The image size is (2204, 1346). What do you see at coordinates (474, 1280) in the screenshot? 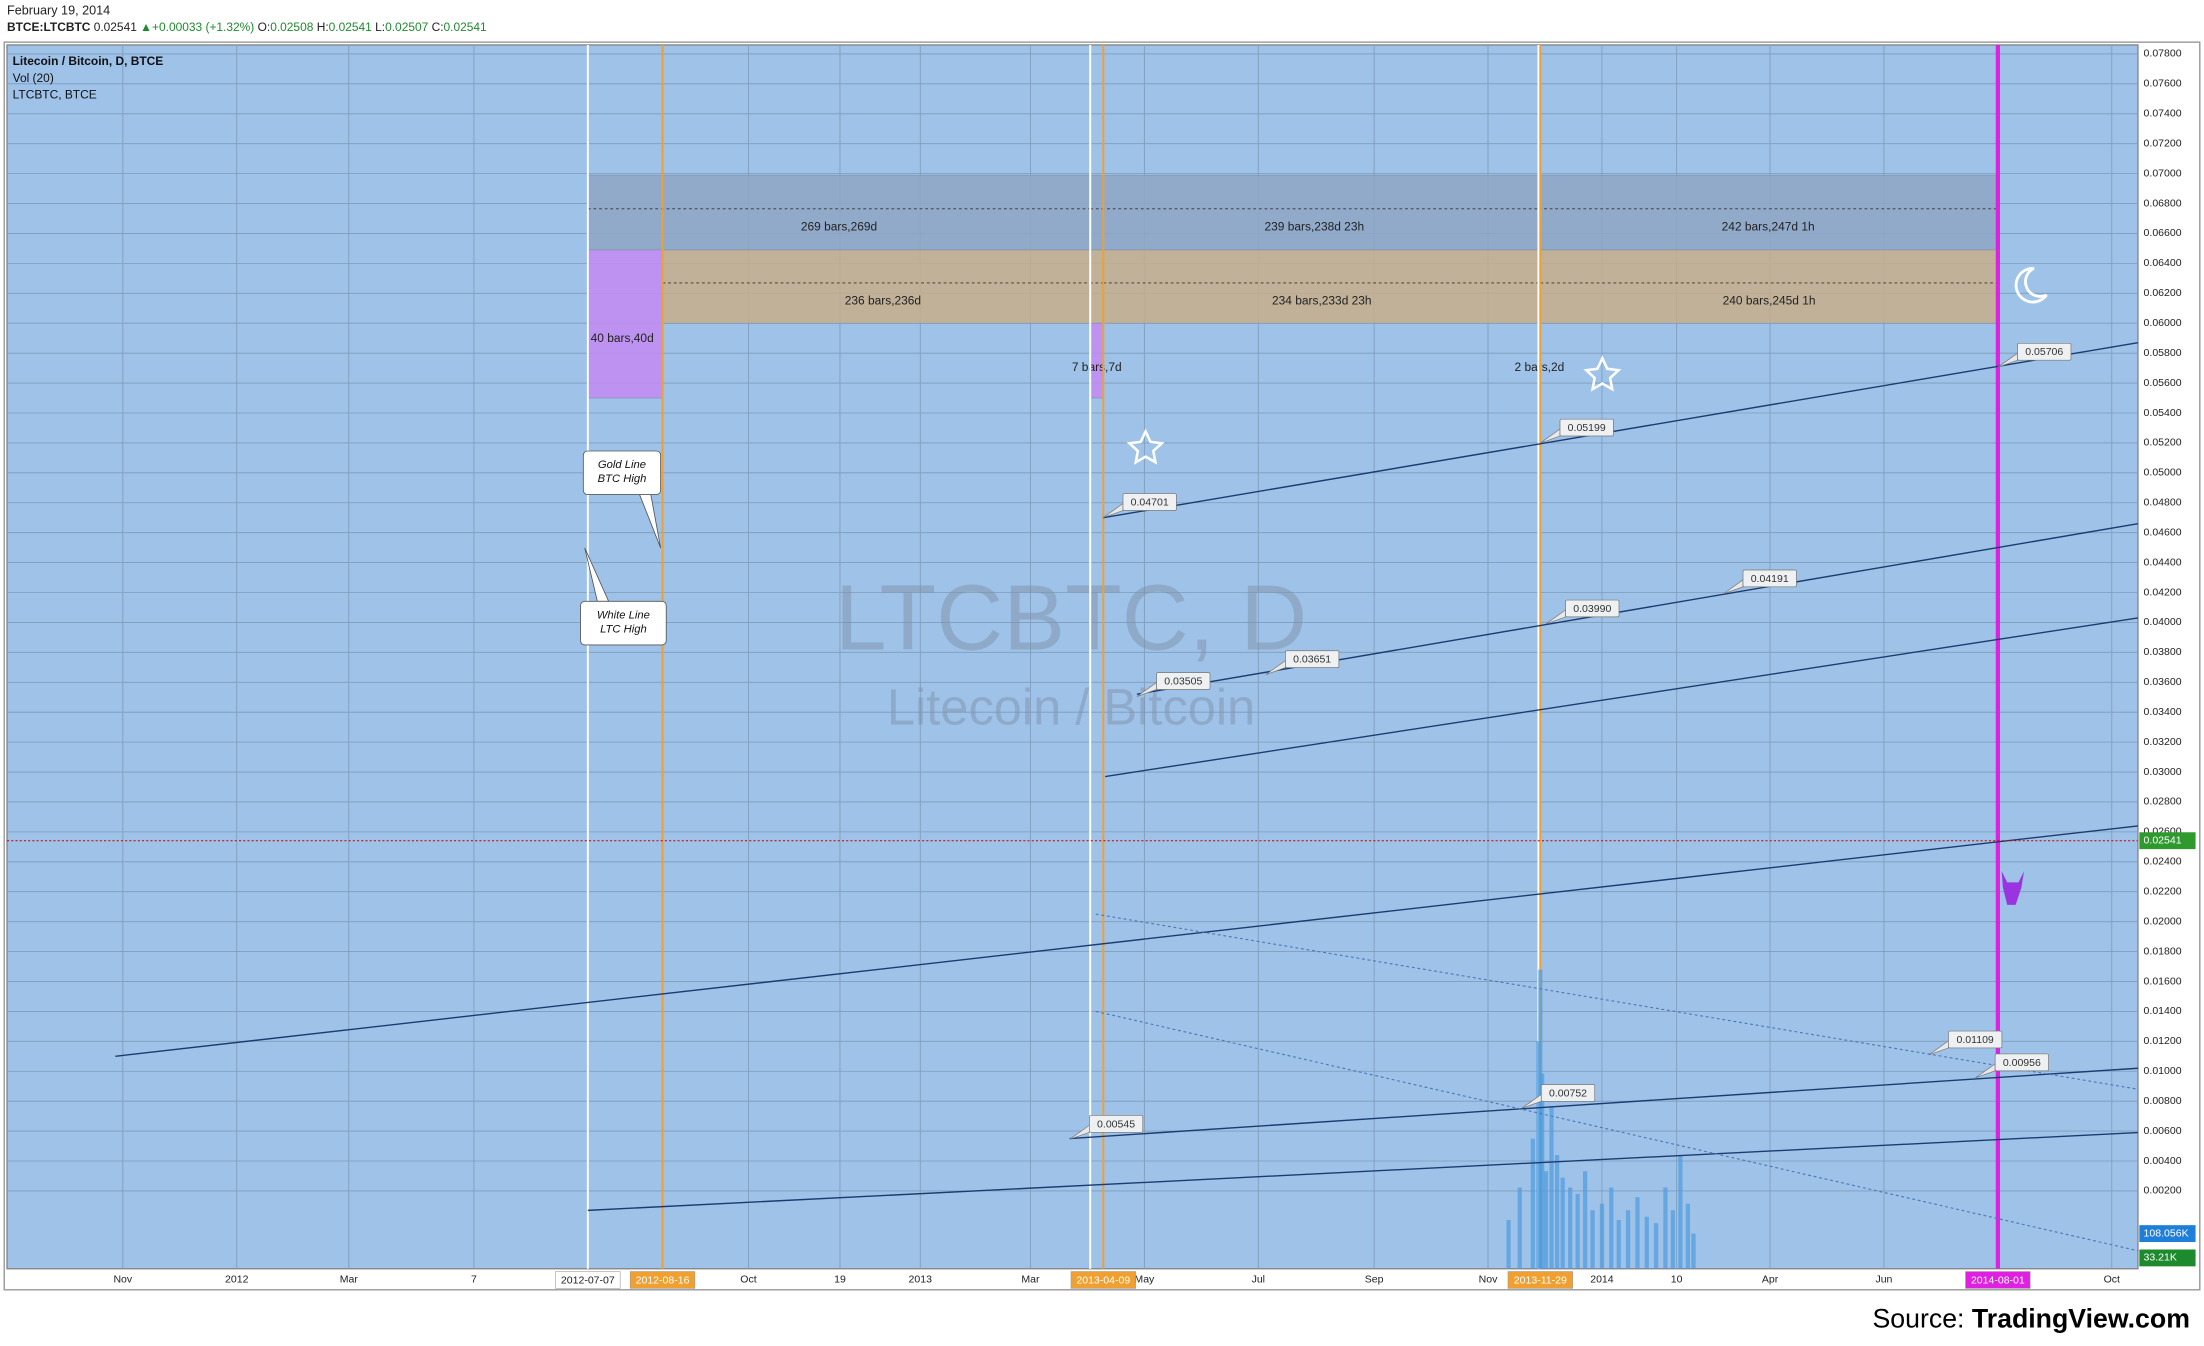
I see `x-tick-label: 7` at bounding box center [474, 1280].